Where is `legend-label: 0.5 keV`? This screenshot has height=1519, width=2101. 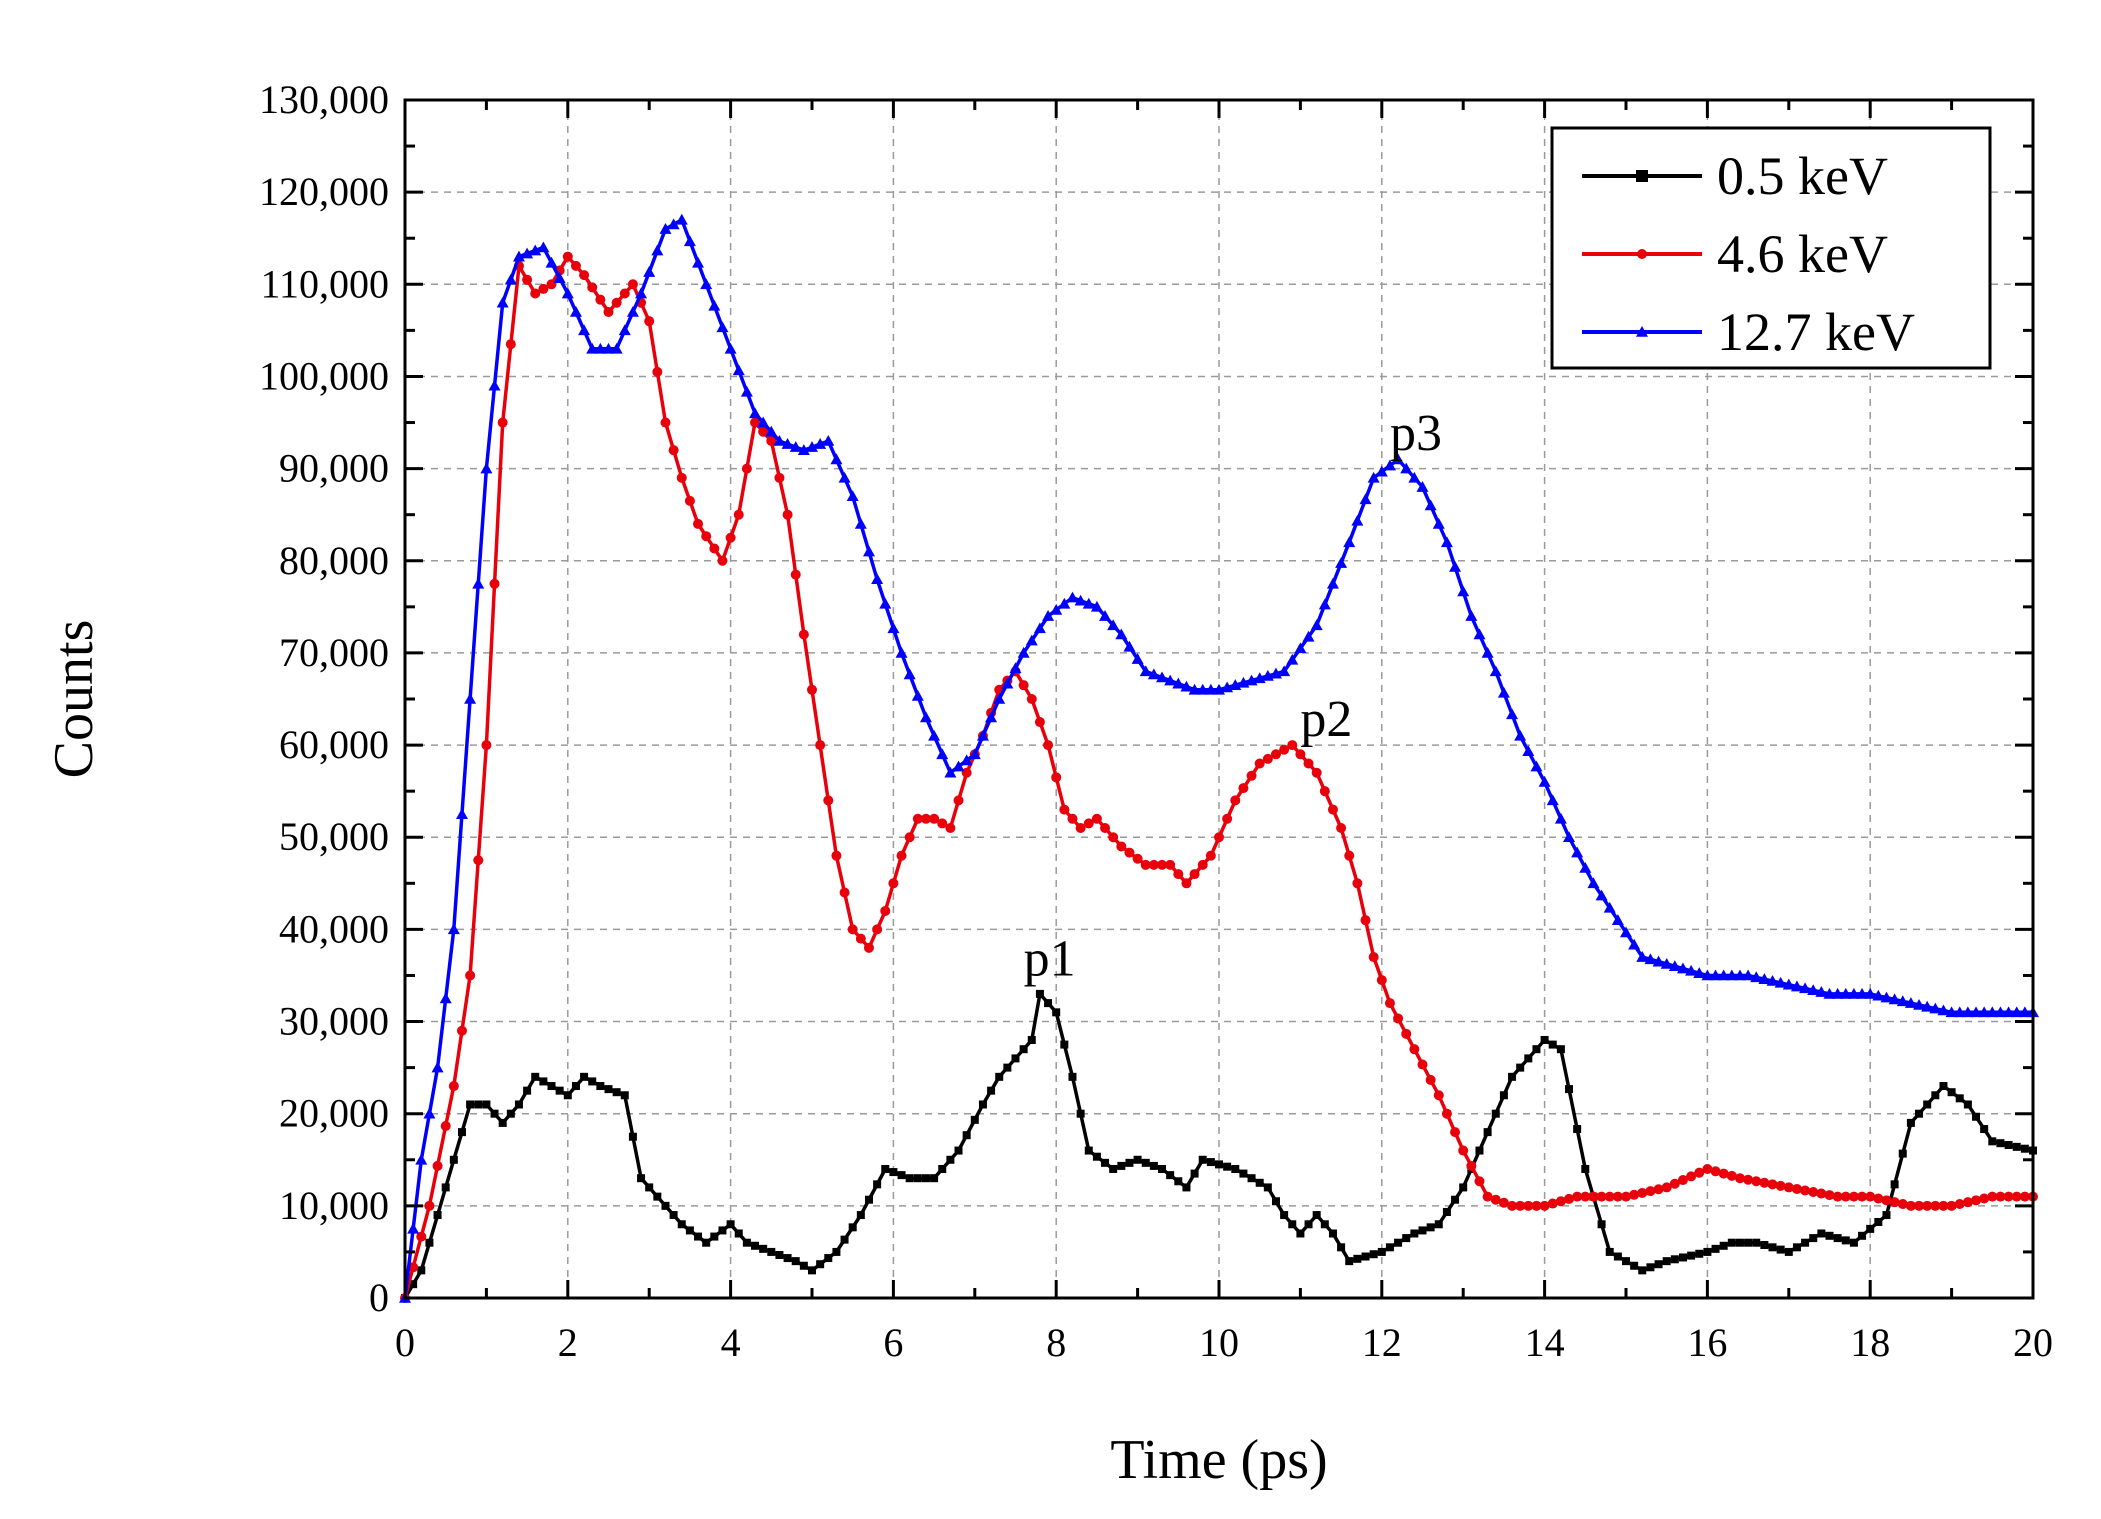 legend-label: 0.5 keV is located at coordinates (1802, 176).